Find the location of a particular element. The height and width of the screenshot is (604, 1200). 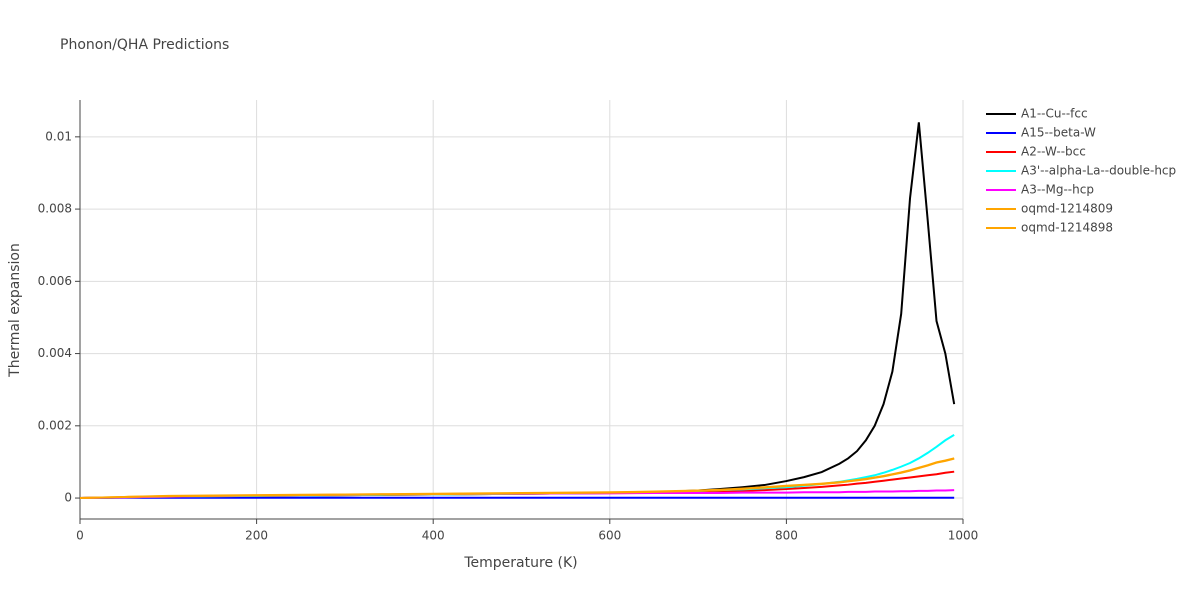

y-tick-label: 0.004 is located at coordinates (55, 353).